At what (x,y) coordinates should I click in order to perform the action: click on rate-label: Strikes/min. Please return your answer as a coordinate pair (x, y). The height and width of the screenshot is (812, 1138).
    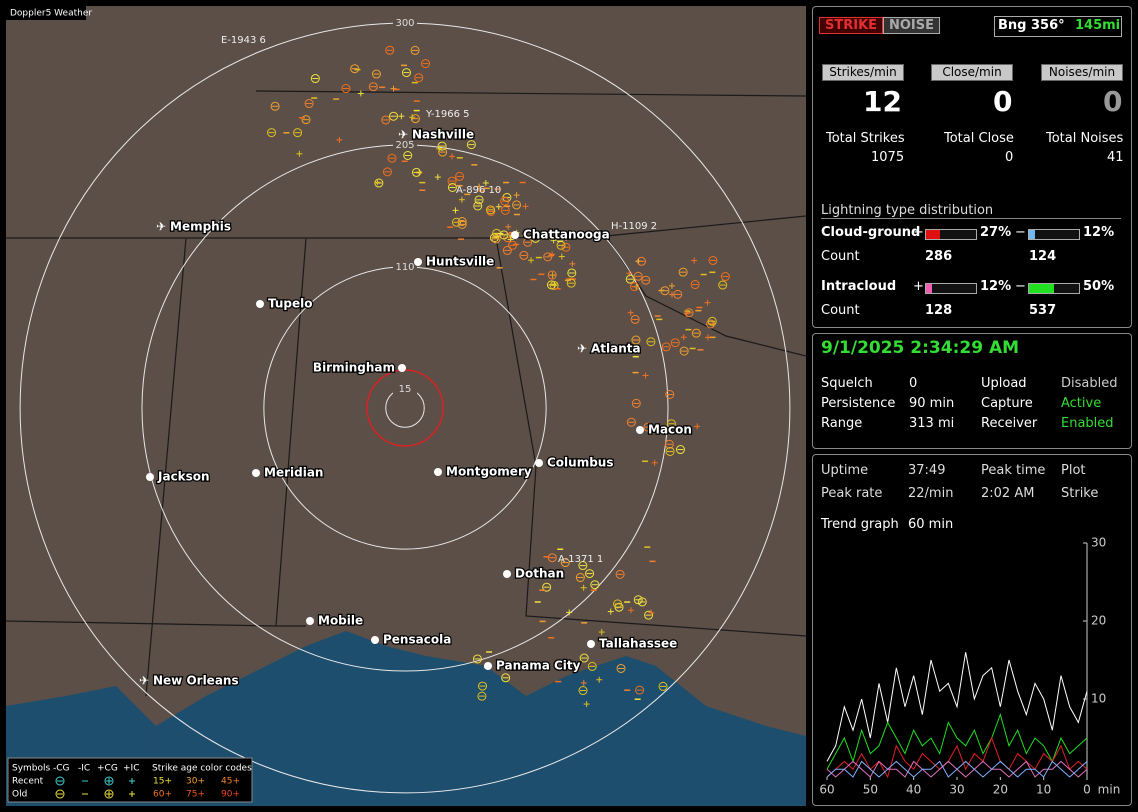
    Looking at the image, I should click on (863, 72).